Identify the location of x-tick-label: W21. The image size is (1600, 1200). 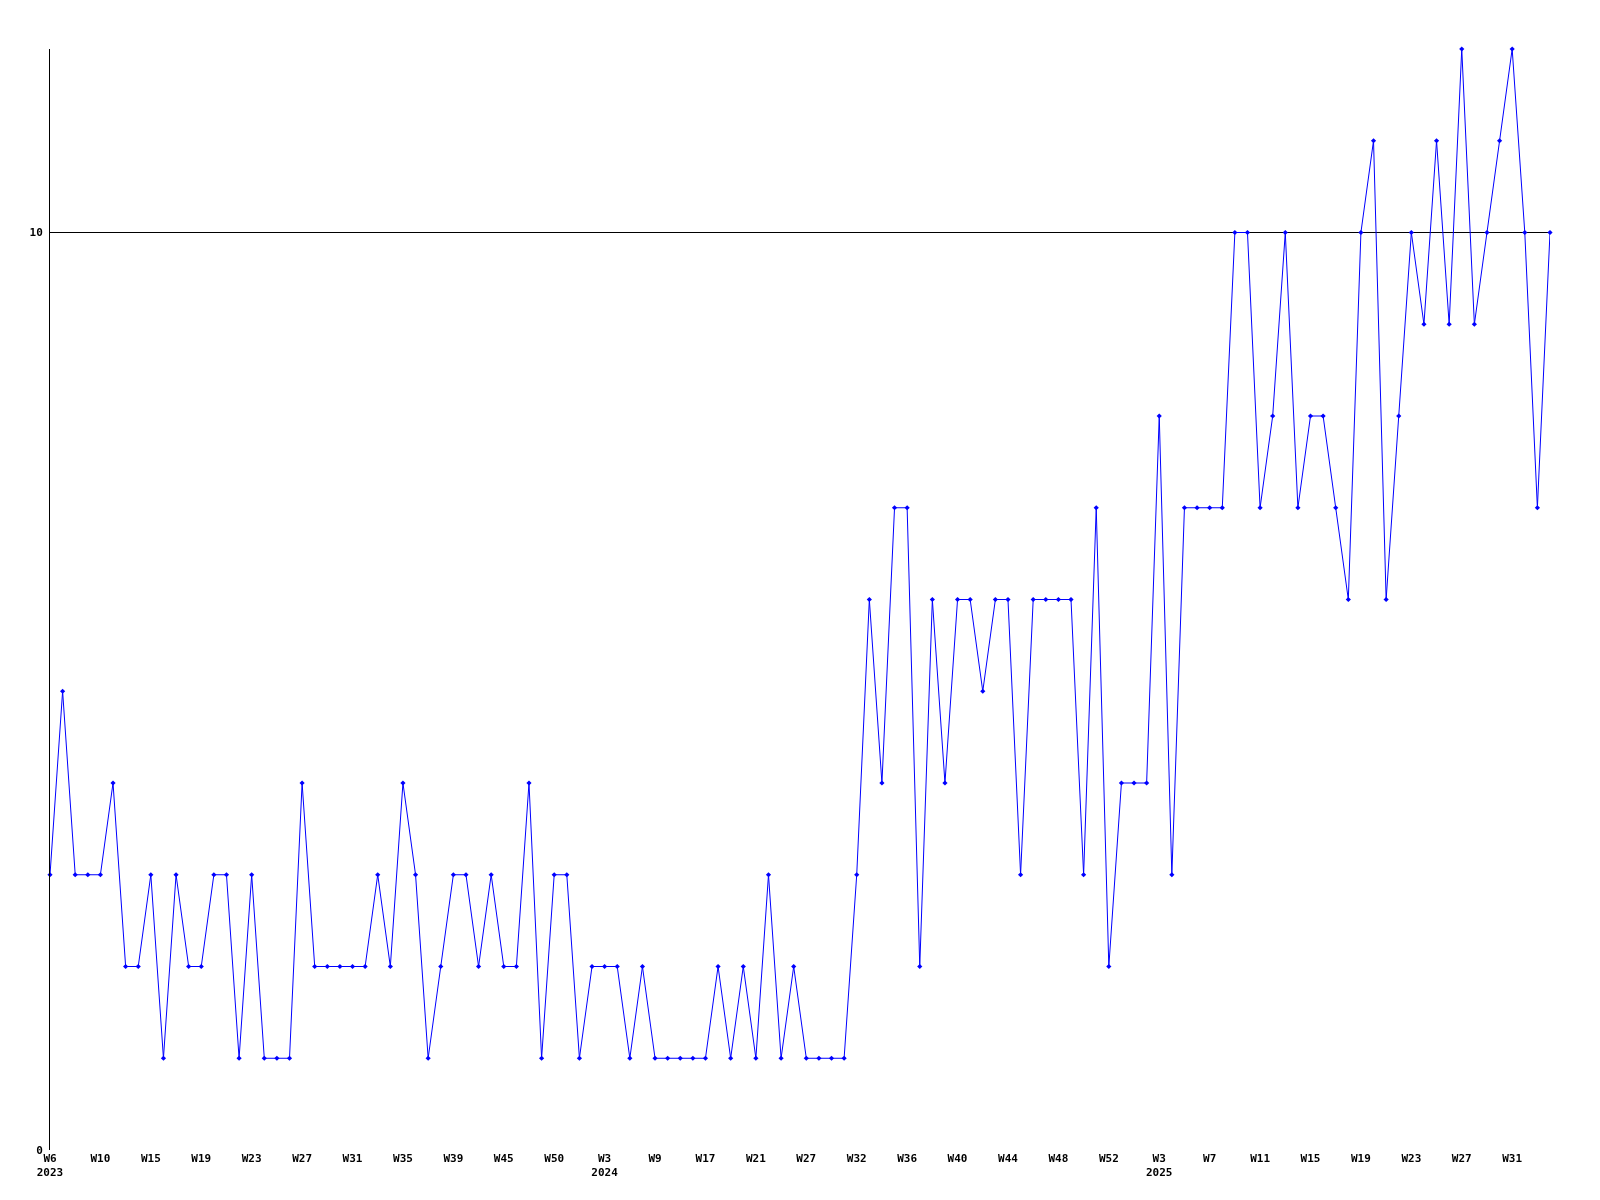
(756, 1158).